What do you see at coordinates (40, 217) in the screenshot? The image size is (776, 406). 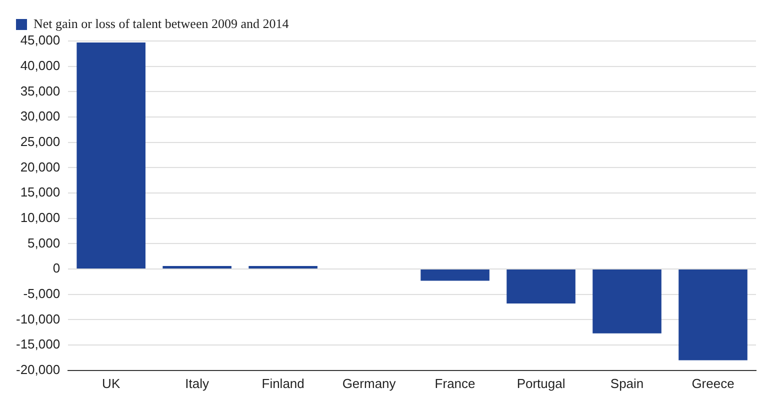 I see `y-tick-label: 10,000` at bounding box center [40, 217].